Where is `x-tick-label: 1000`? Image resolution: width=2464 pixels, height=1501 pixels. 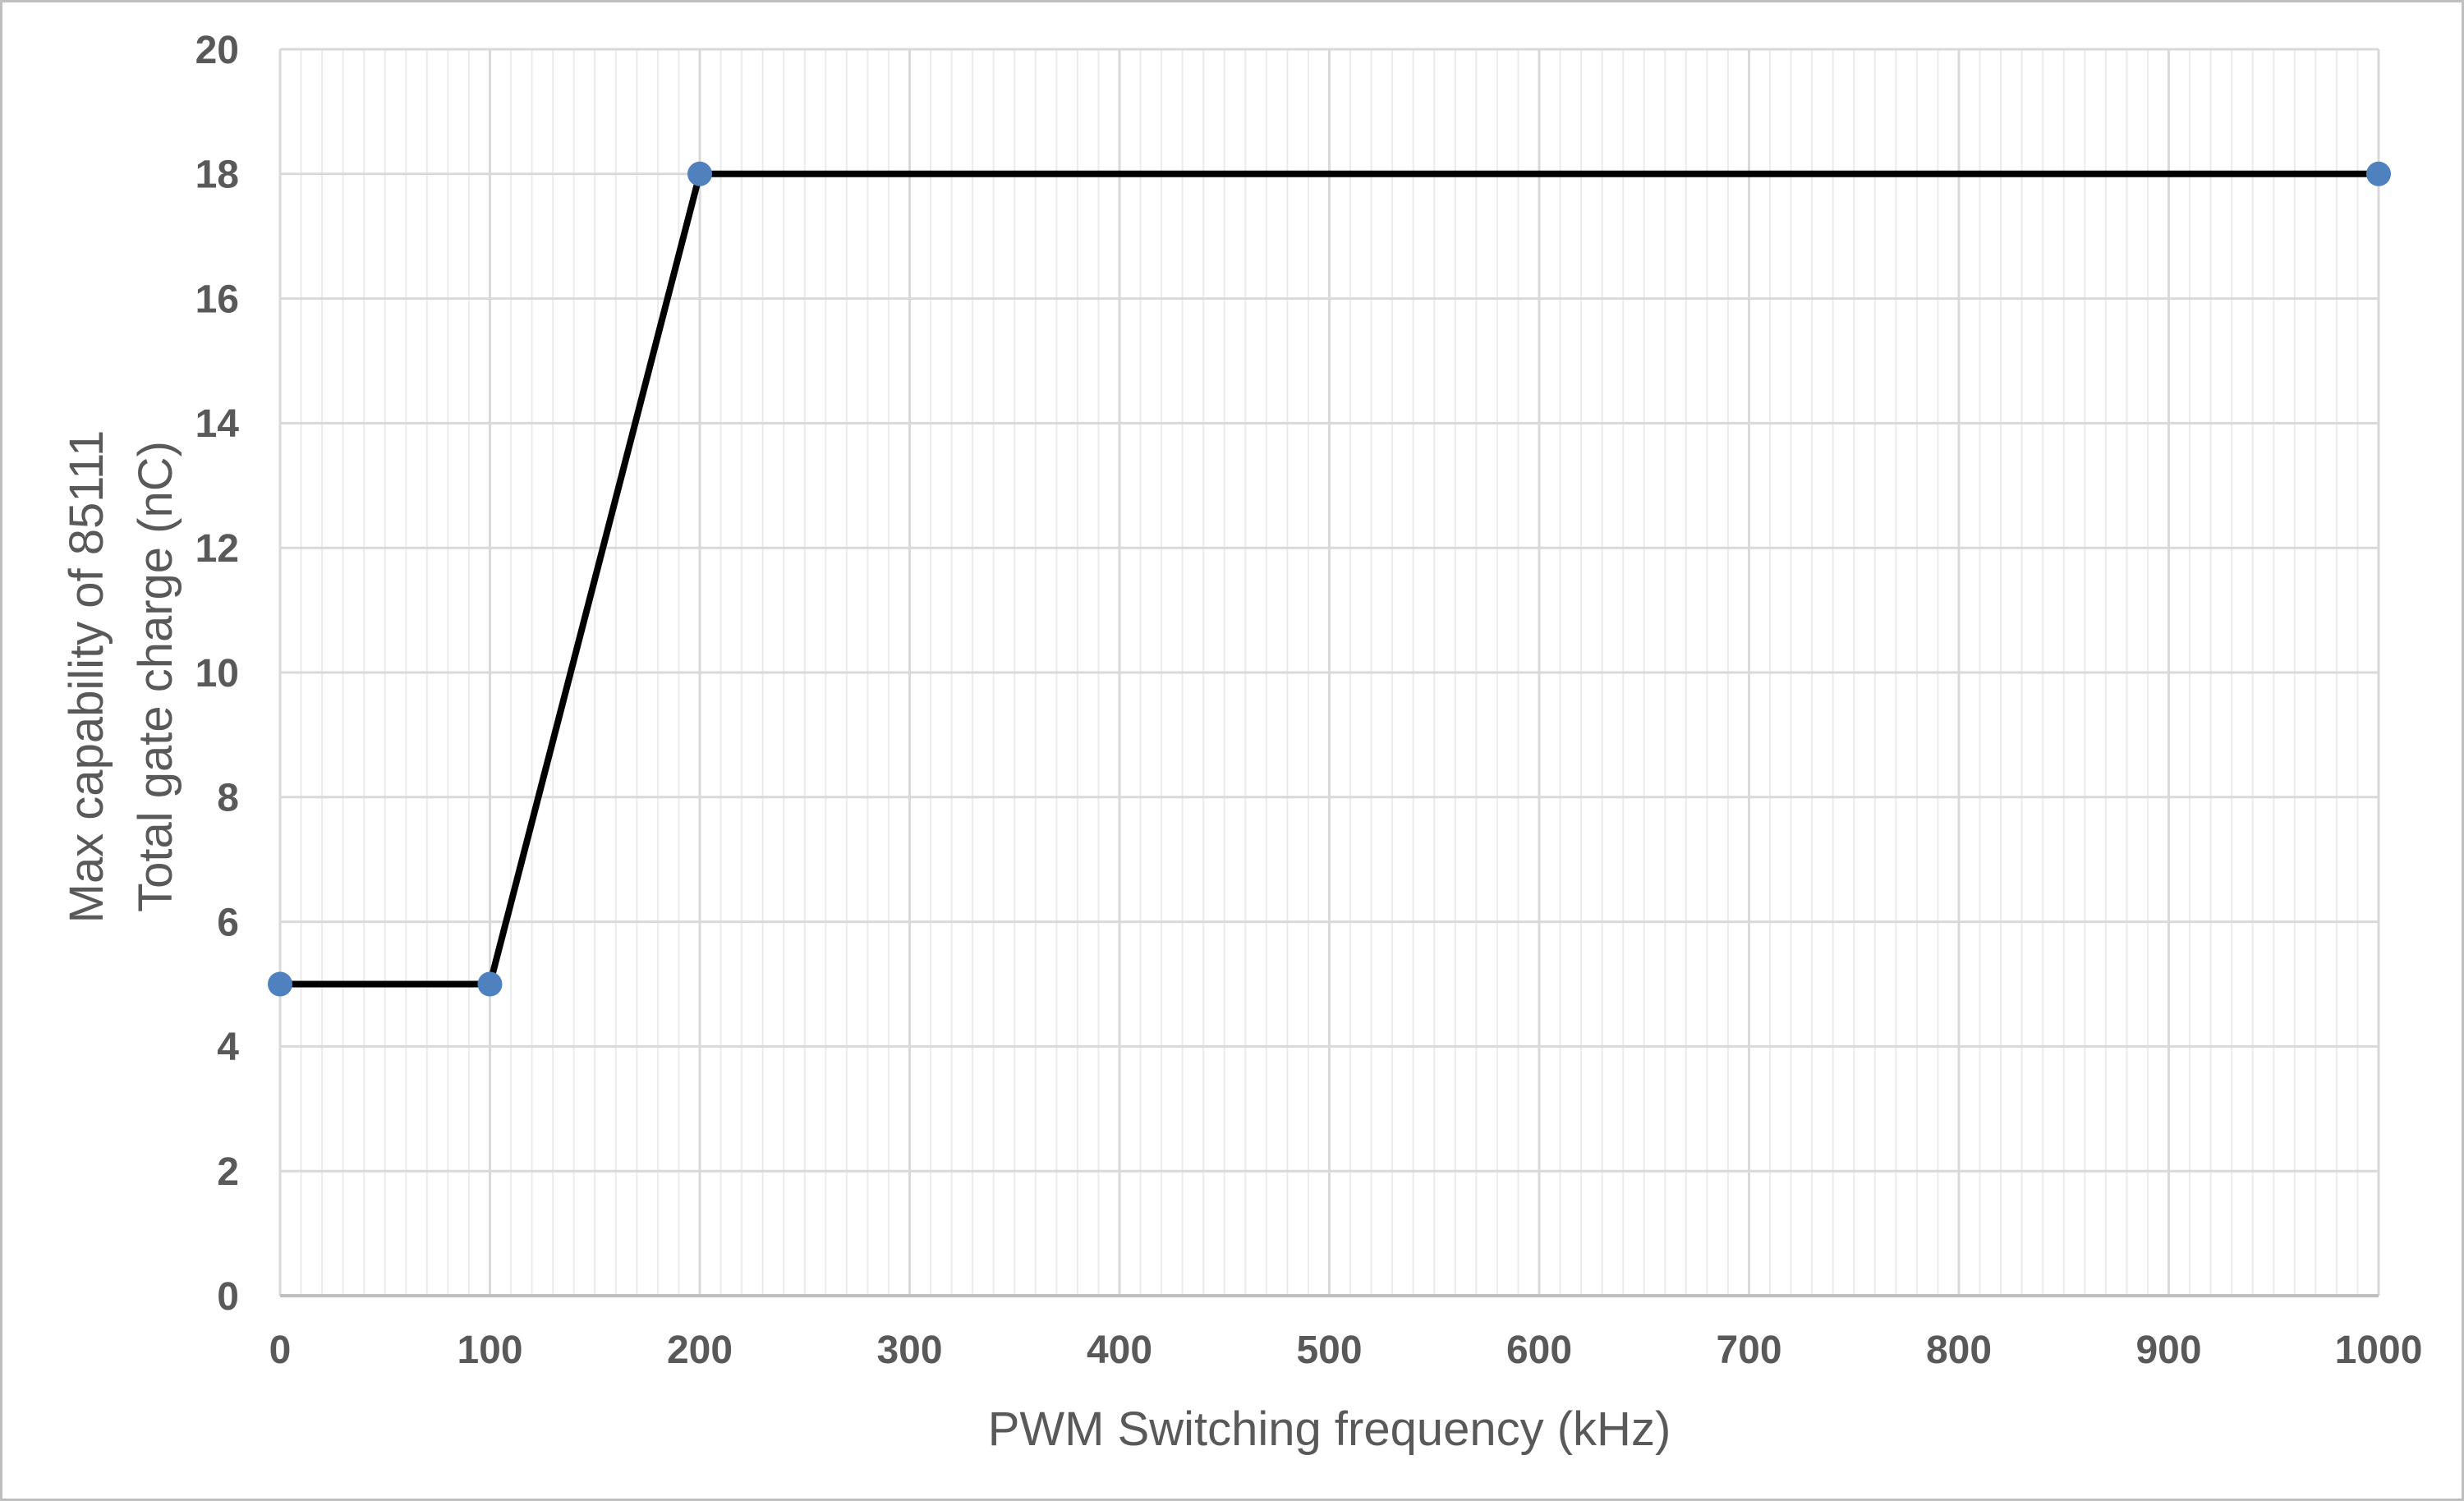 x-tick-label: 1000 is located at coordinates (2379, 1350).